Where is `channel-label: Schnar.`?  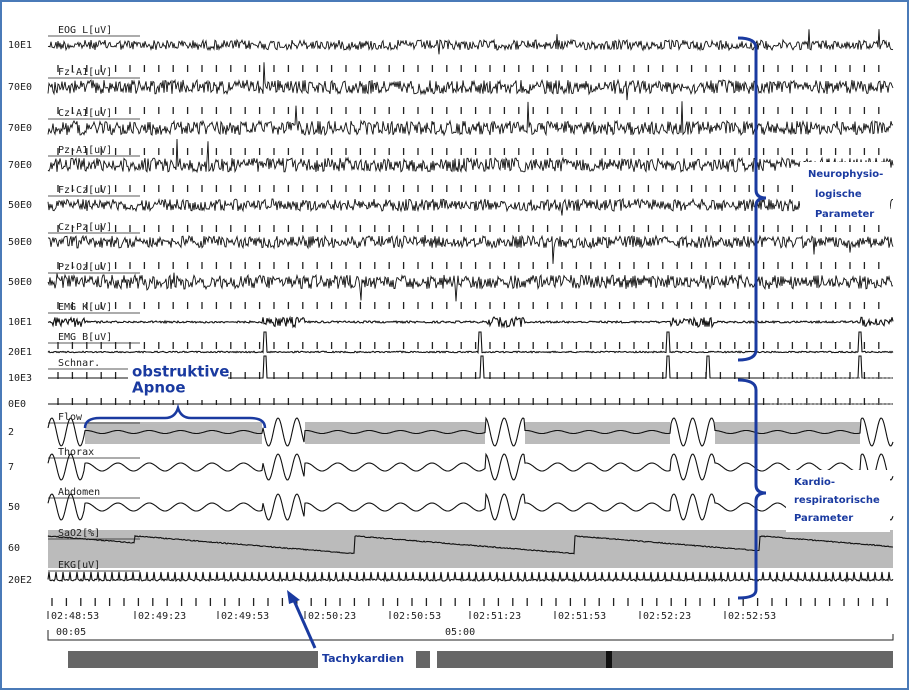 channel-label: Schnar. is located at coordinates (79, 363).